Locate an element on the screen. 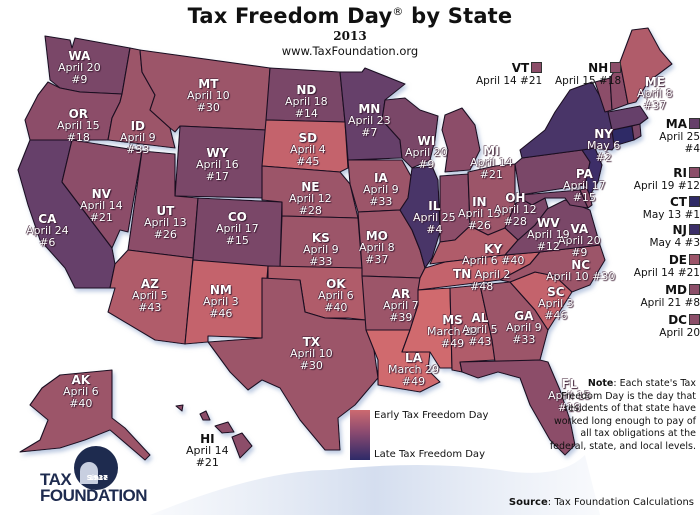 The width and height of the screenshot is (700, 515). callout-CT: CT May 13 #1 is located at coordinates (671, 208).